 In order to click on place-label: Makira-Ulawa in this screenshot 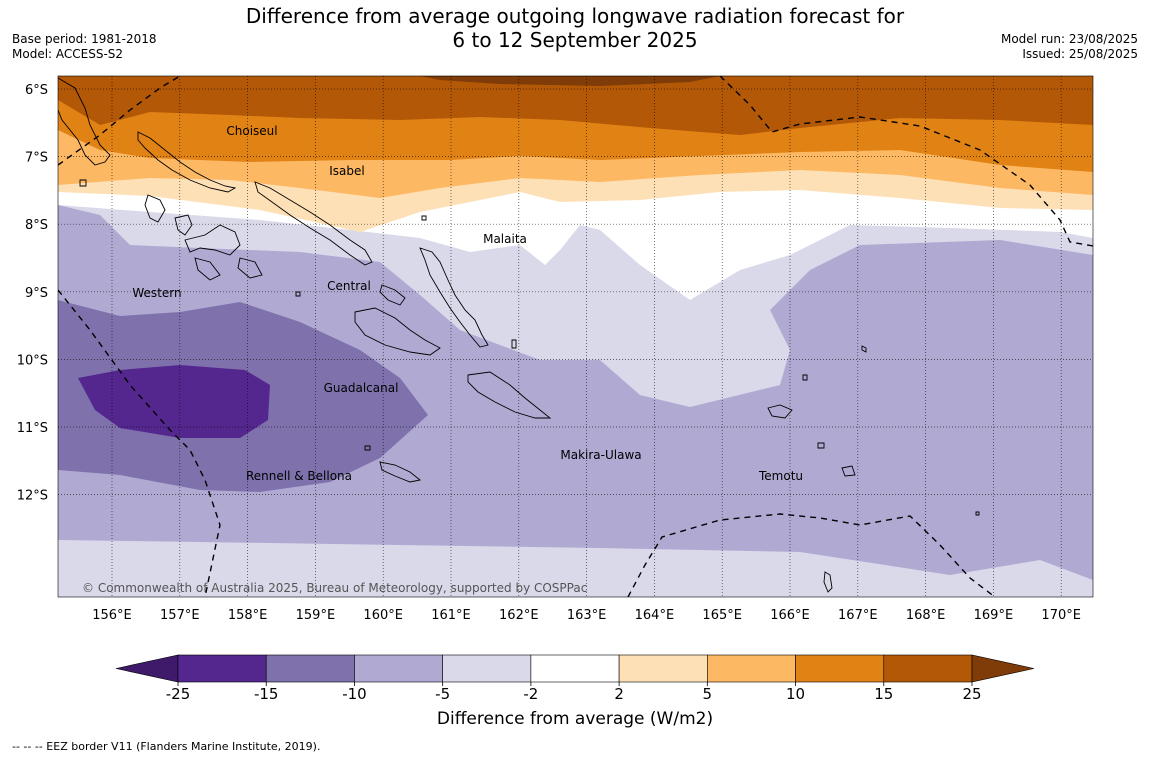, I will do `click(600, 455)`.